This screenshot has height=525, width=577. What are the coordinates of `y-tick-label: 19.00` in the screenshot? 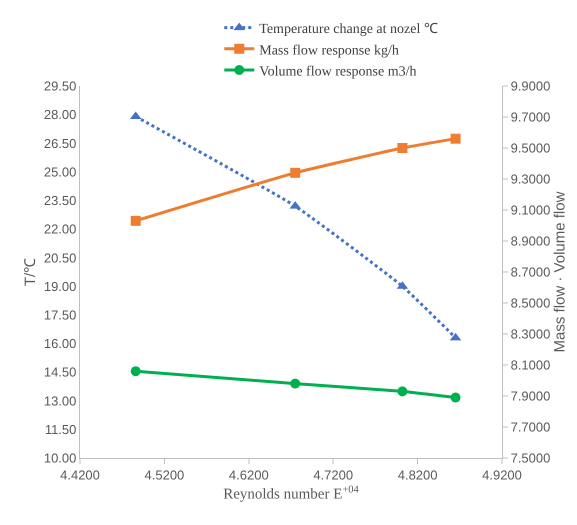 It's located at (60, 286).